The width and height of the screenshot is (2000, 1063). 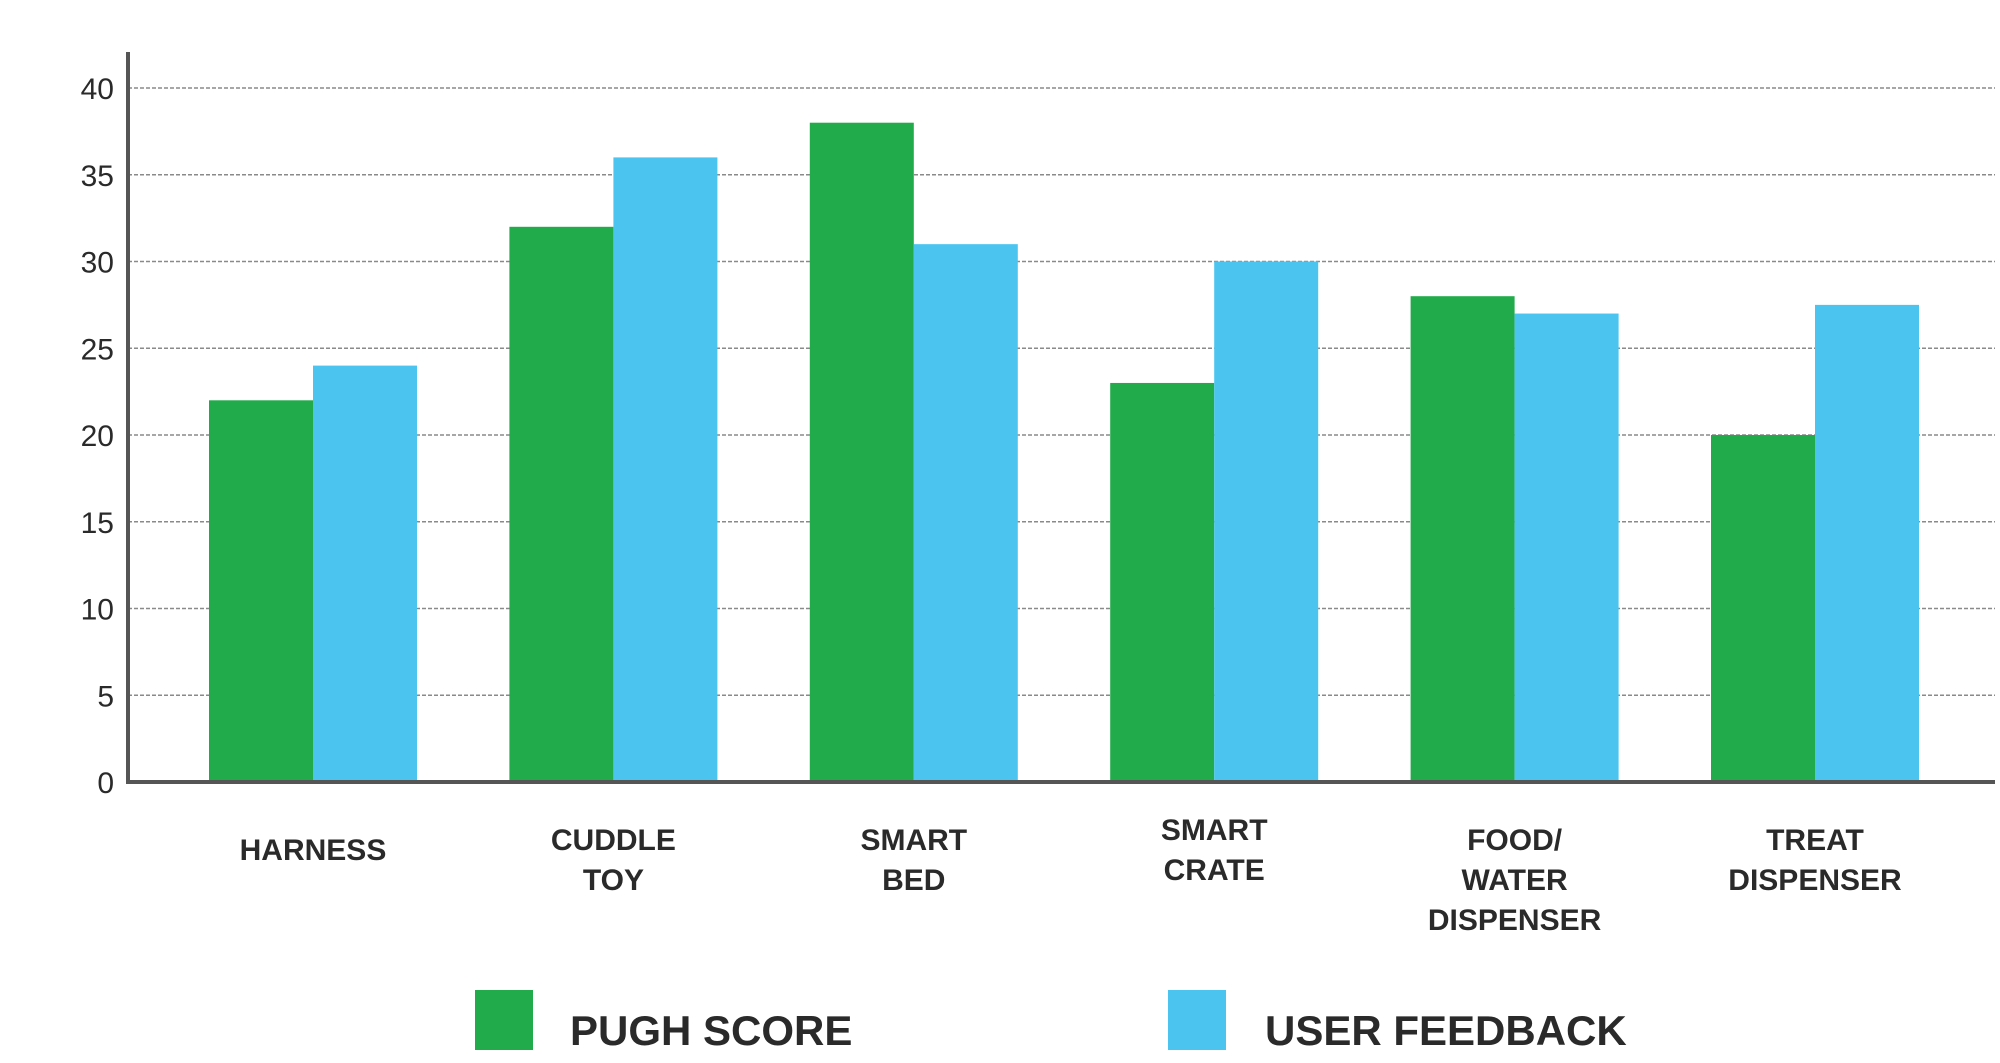 I want to click on x-category-label-line: TOY, so click(x=613, y=880).